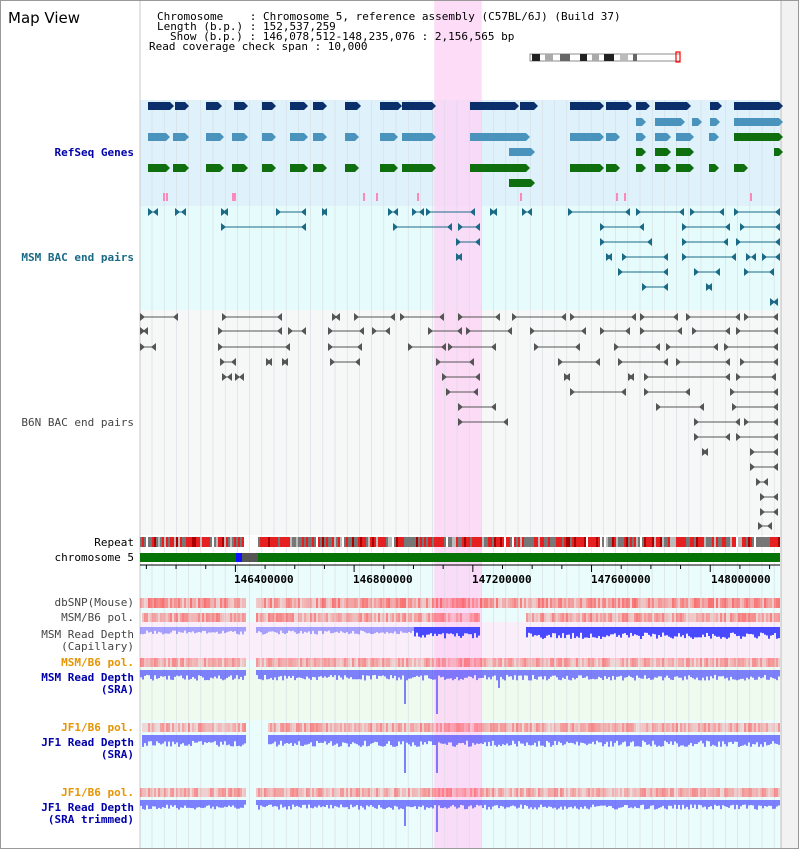  I want to click on jf1-depth-sra-label-1: JF1 Read Depth, so click(87, 742).